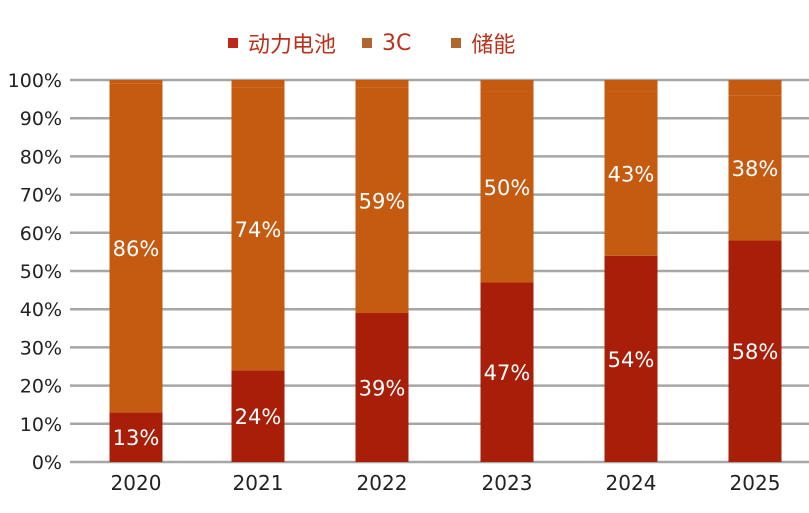 The width and height of the screenshot is (809, 513). Describe the element at coordinates (507, 483) in the screenshot. I see `x-tick-label: 2023` at that location.